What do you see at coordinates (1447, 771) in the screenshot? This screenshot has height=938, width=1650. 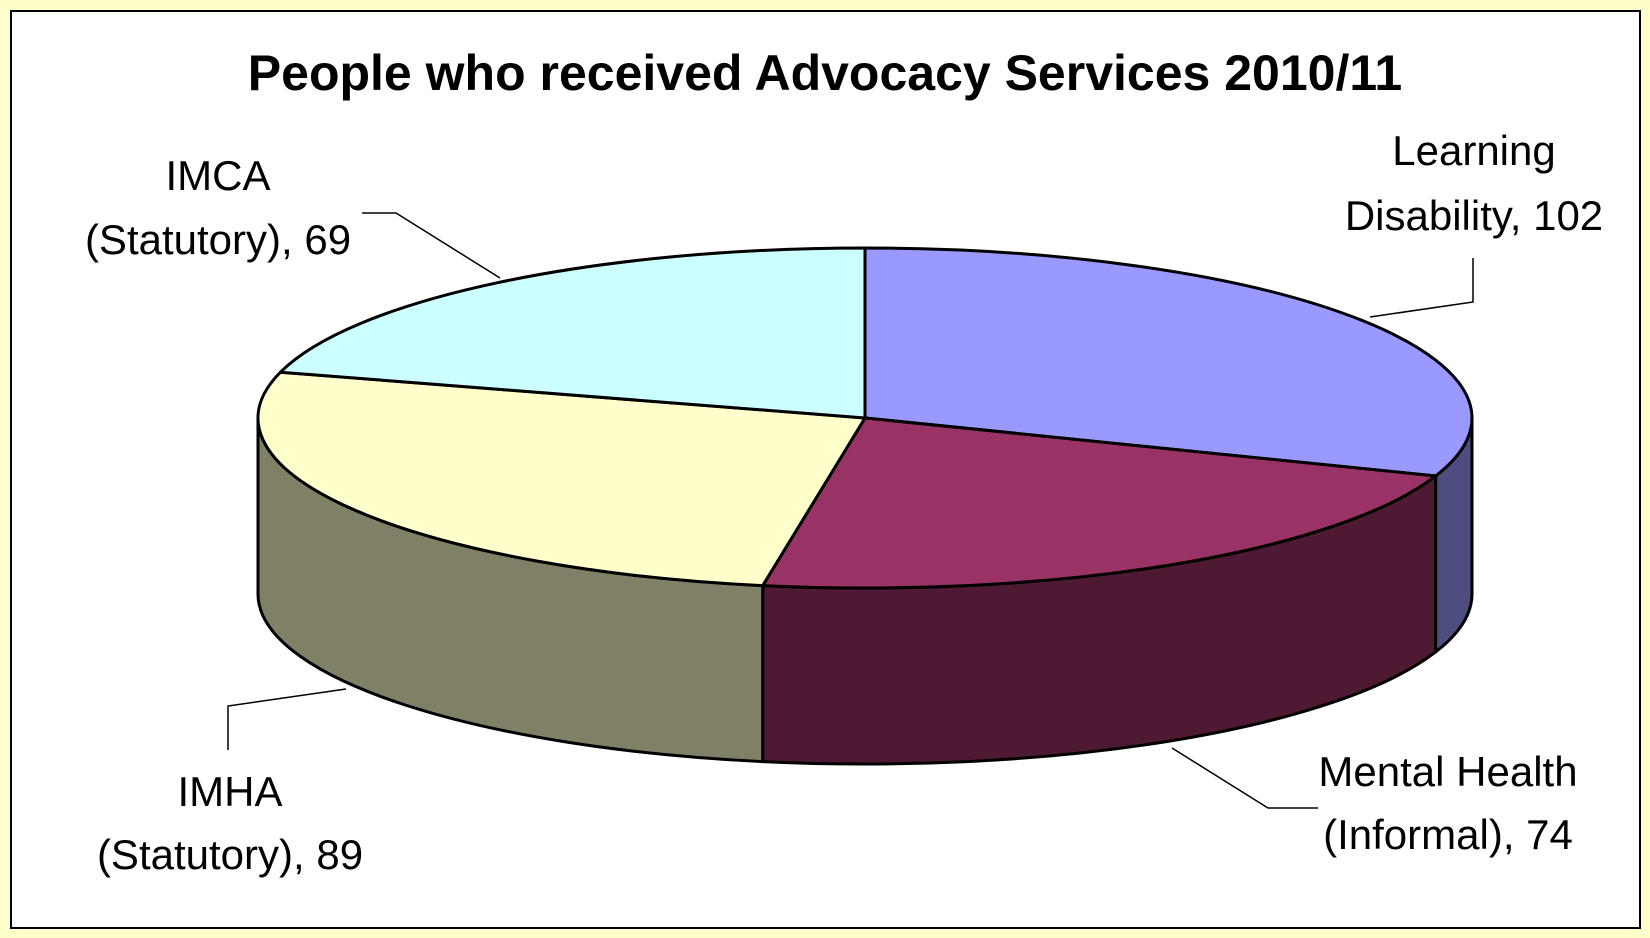 I see `slice-label-mental-health-line-1: Mental Health` at bounding box center [1447, 771].